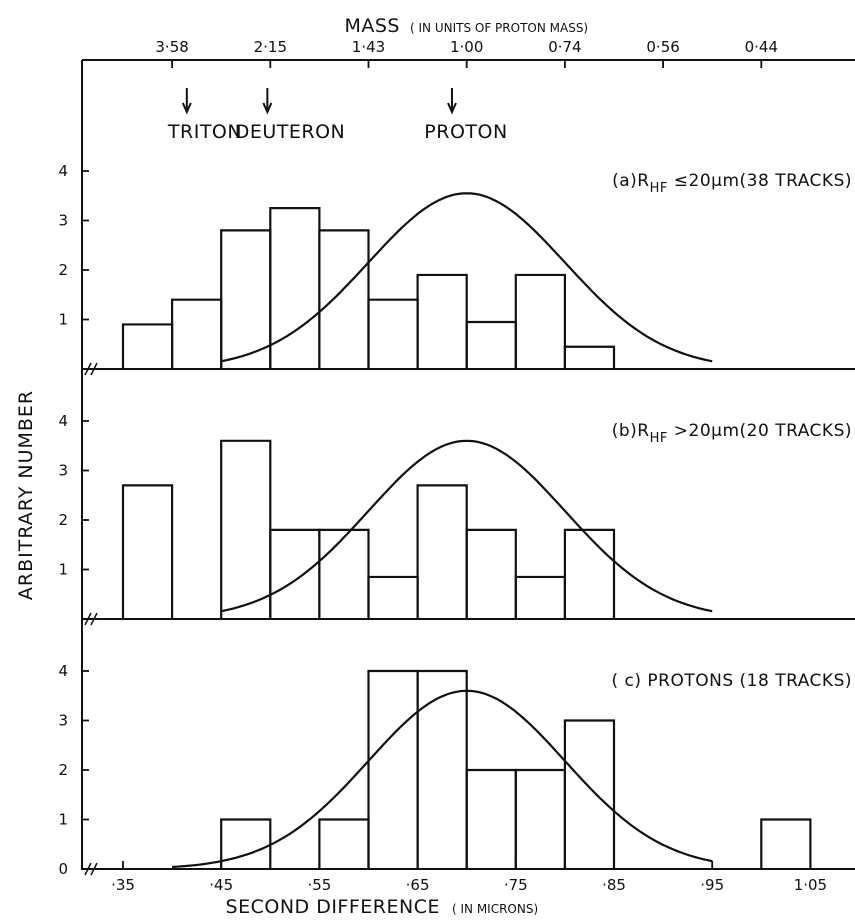 The height and width of the screenshot is (920, 855). Describe the element at coordinates (418, 885) in the screenshot. I see `x-tick-label-3: ·65` at that location.